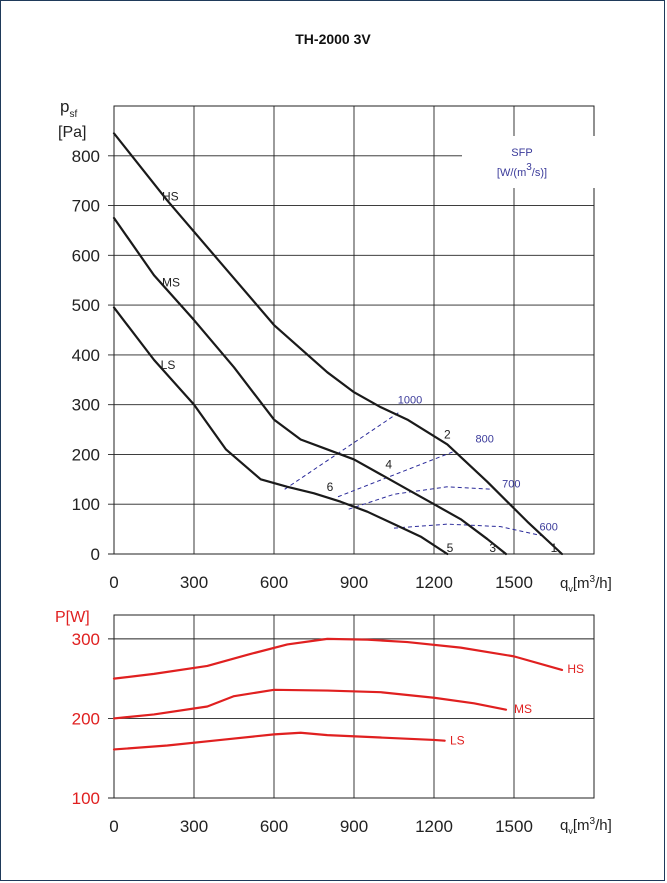 This screenshot has width=667, height=883. Describe the element at coordinates (330, 487) in the screenshot. I see `operating-point-6: 6` at that location.